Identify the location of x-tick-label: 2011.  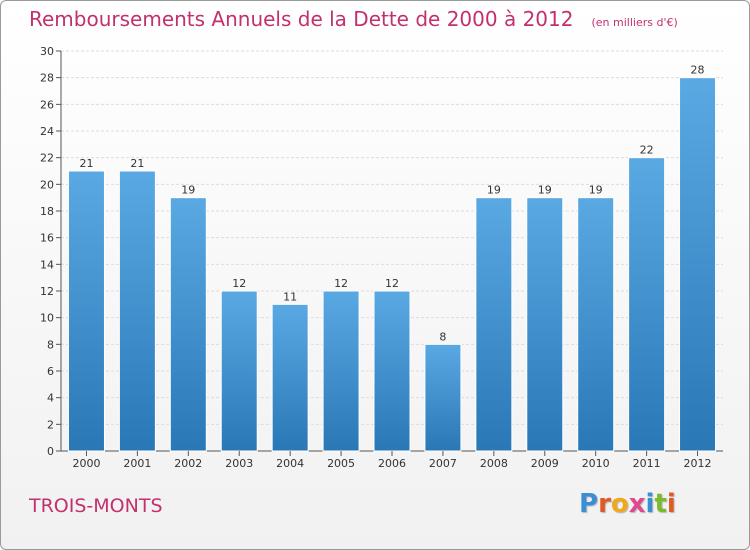
(647, 463).